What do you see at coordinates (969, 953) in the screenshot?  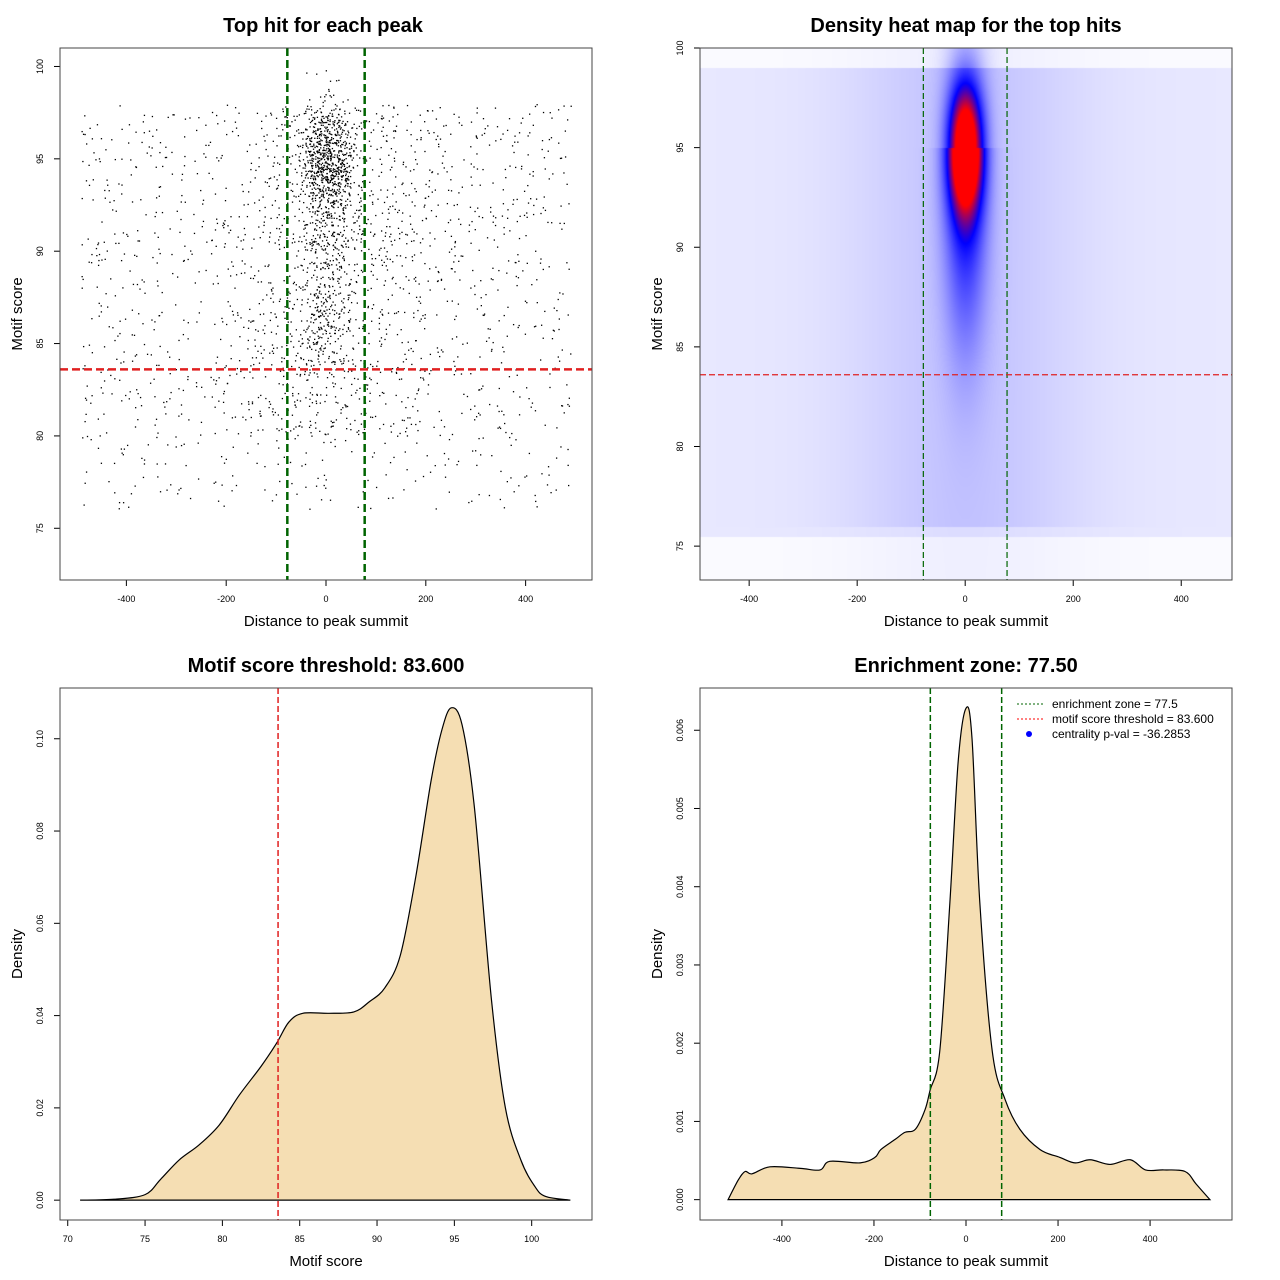 I see `density-curve` at bounding box center [969, 953].